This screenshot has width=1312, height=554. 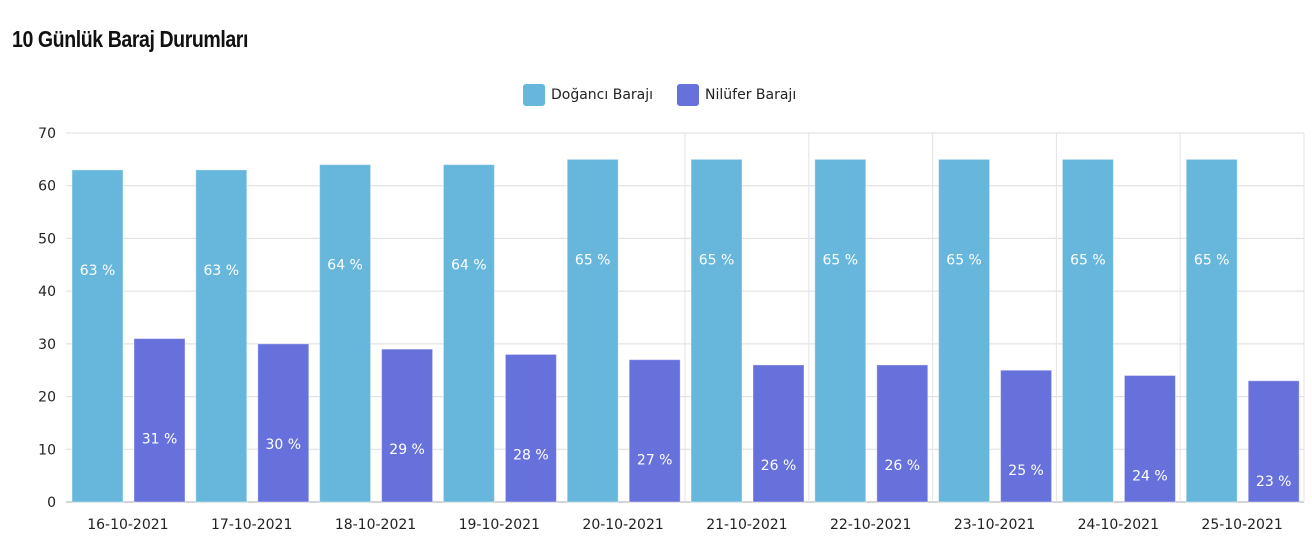 What do you see at coordinates (1026, 471) in the screenshot?
I see `bar-value-label: 25 %` at bounding box center [1026, 471].